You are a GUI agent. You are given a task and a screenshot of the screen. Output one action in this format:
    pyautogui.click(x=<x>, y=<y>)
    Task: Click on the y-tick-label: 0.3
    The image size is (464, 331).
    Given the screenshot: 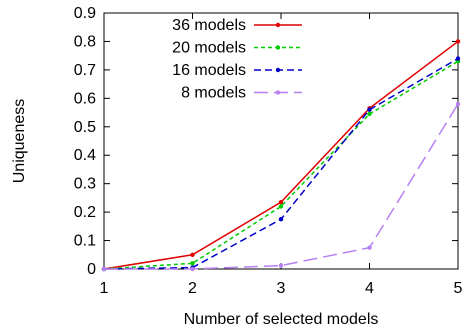 What is the action you would take?
    pyautogui.click(x=85, y=184)
    